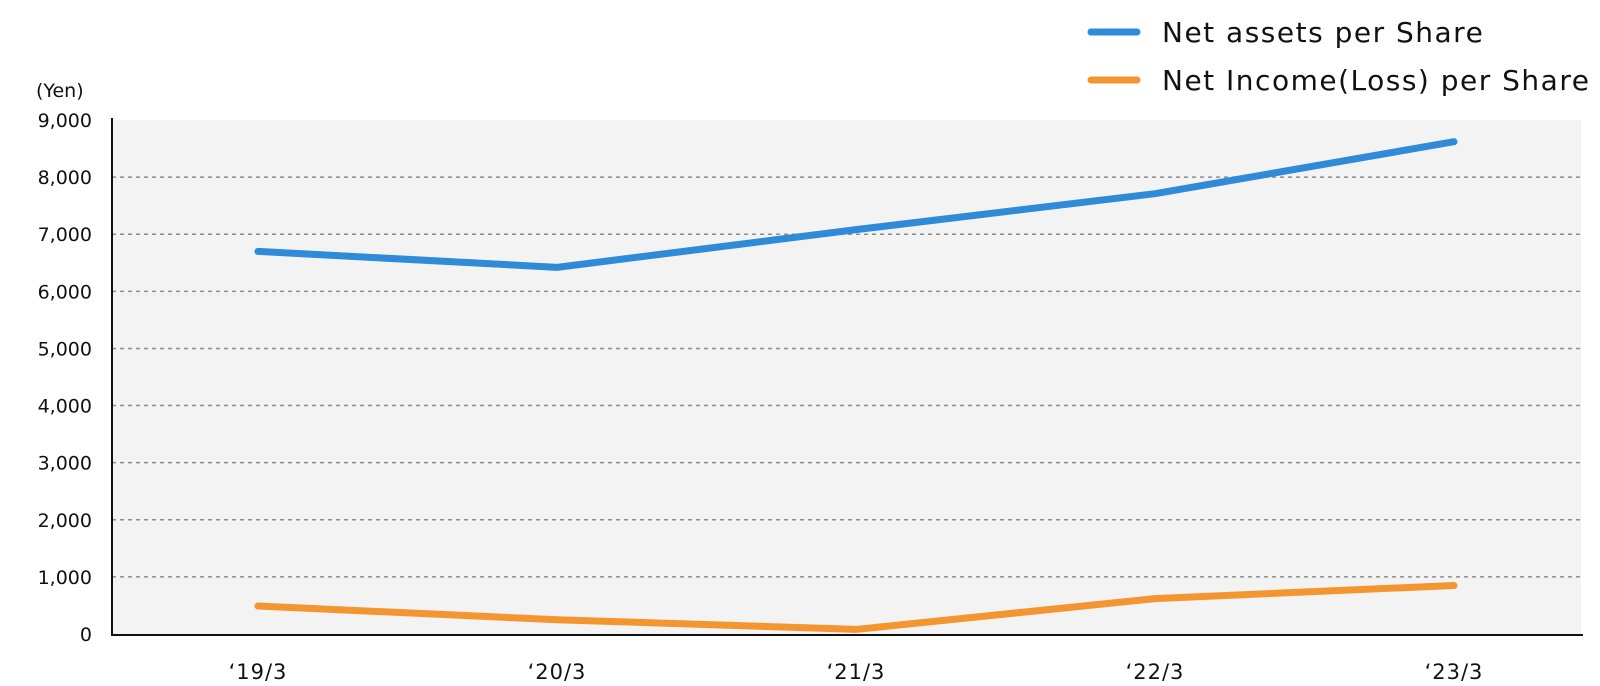 This screenshot has width=1600, height=686. I want to click on x-tick-label: ‘20/3, so click(557, 672).